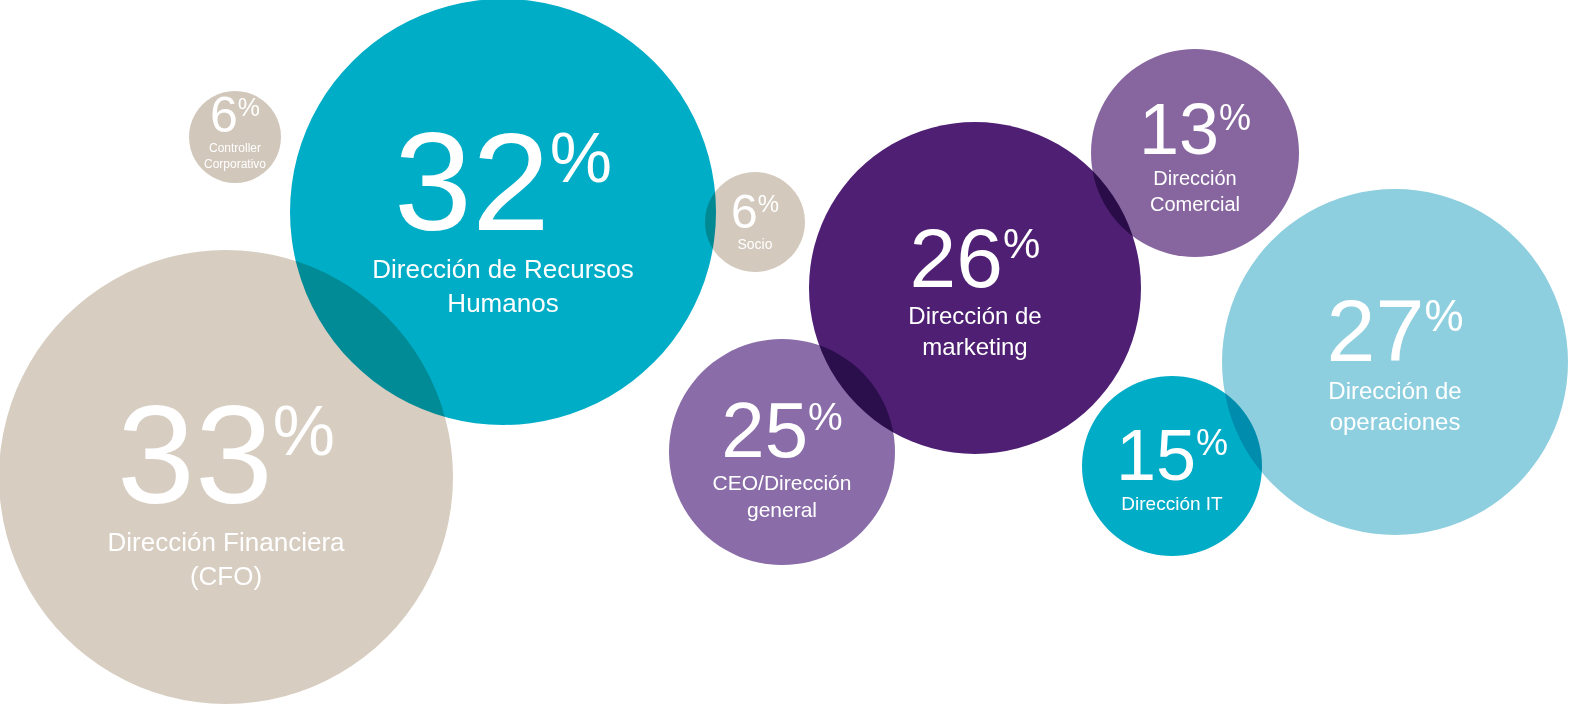  Describe the element at coordinates (235, 156) in the screenshot. I see `category-label: Controller Corporativo` at that location.